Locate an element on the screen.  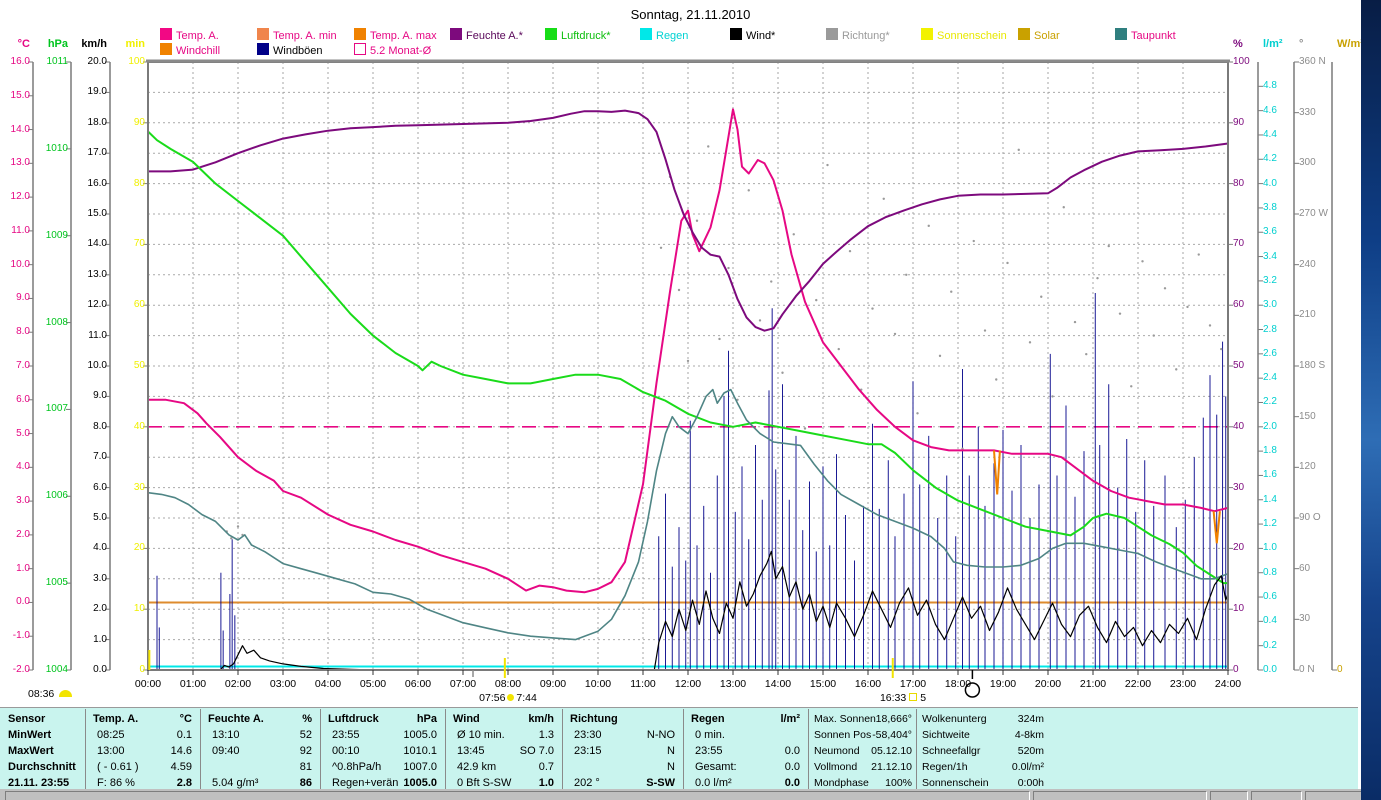
axis-label-percent: 10 is located at coordinates (1239, 609).